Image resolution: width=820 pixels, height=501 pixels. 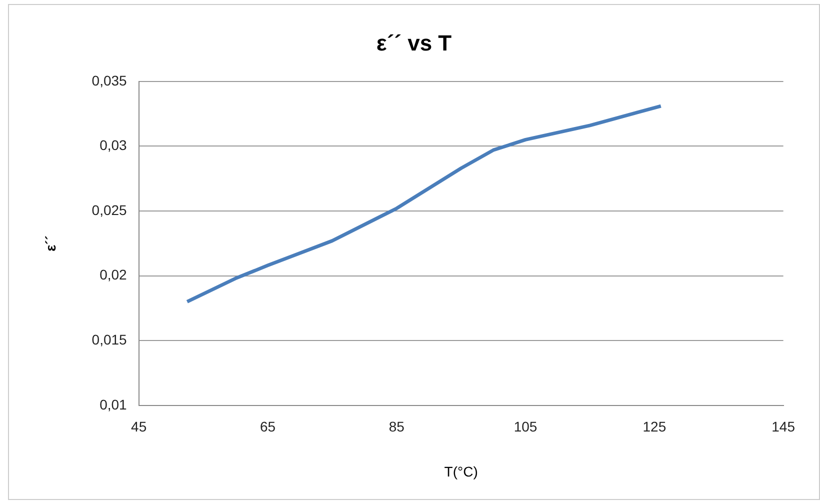 What do you see at coordinates (414, 43) in the screenshot?
I see `chart-title: ε´´ vs T` at bounding box center [414, 43].